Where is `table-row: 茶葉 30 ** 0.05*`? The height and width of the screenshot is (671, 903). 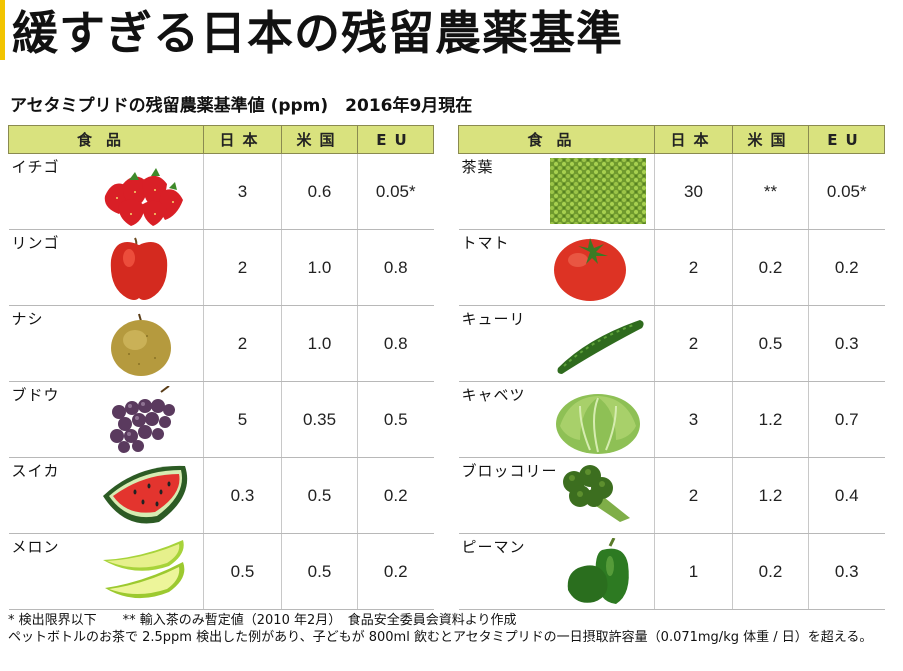 table-row: 茶葉 30 ** 0.05* is located at coordinates (671, 191).